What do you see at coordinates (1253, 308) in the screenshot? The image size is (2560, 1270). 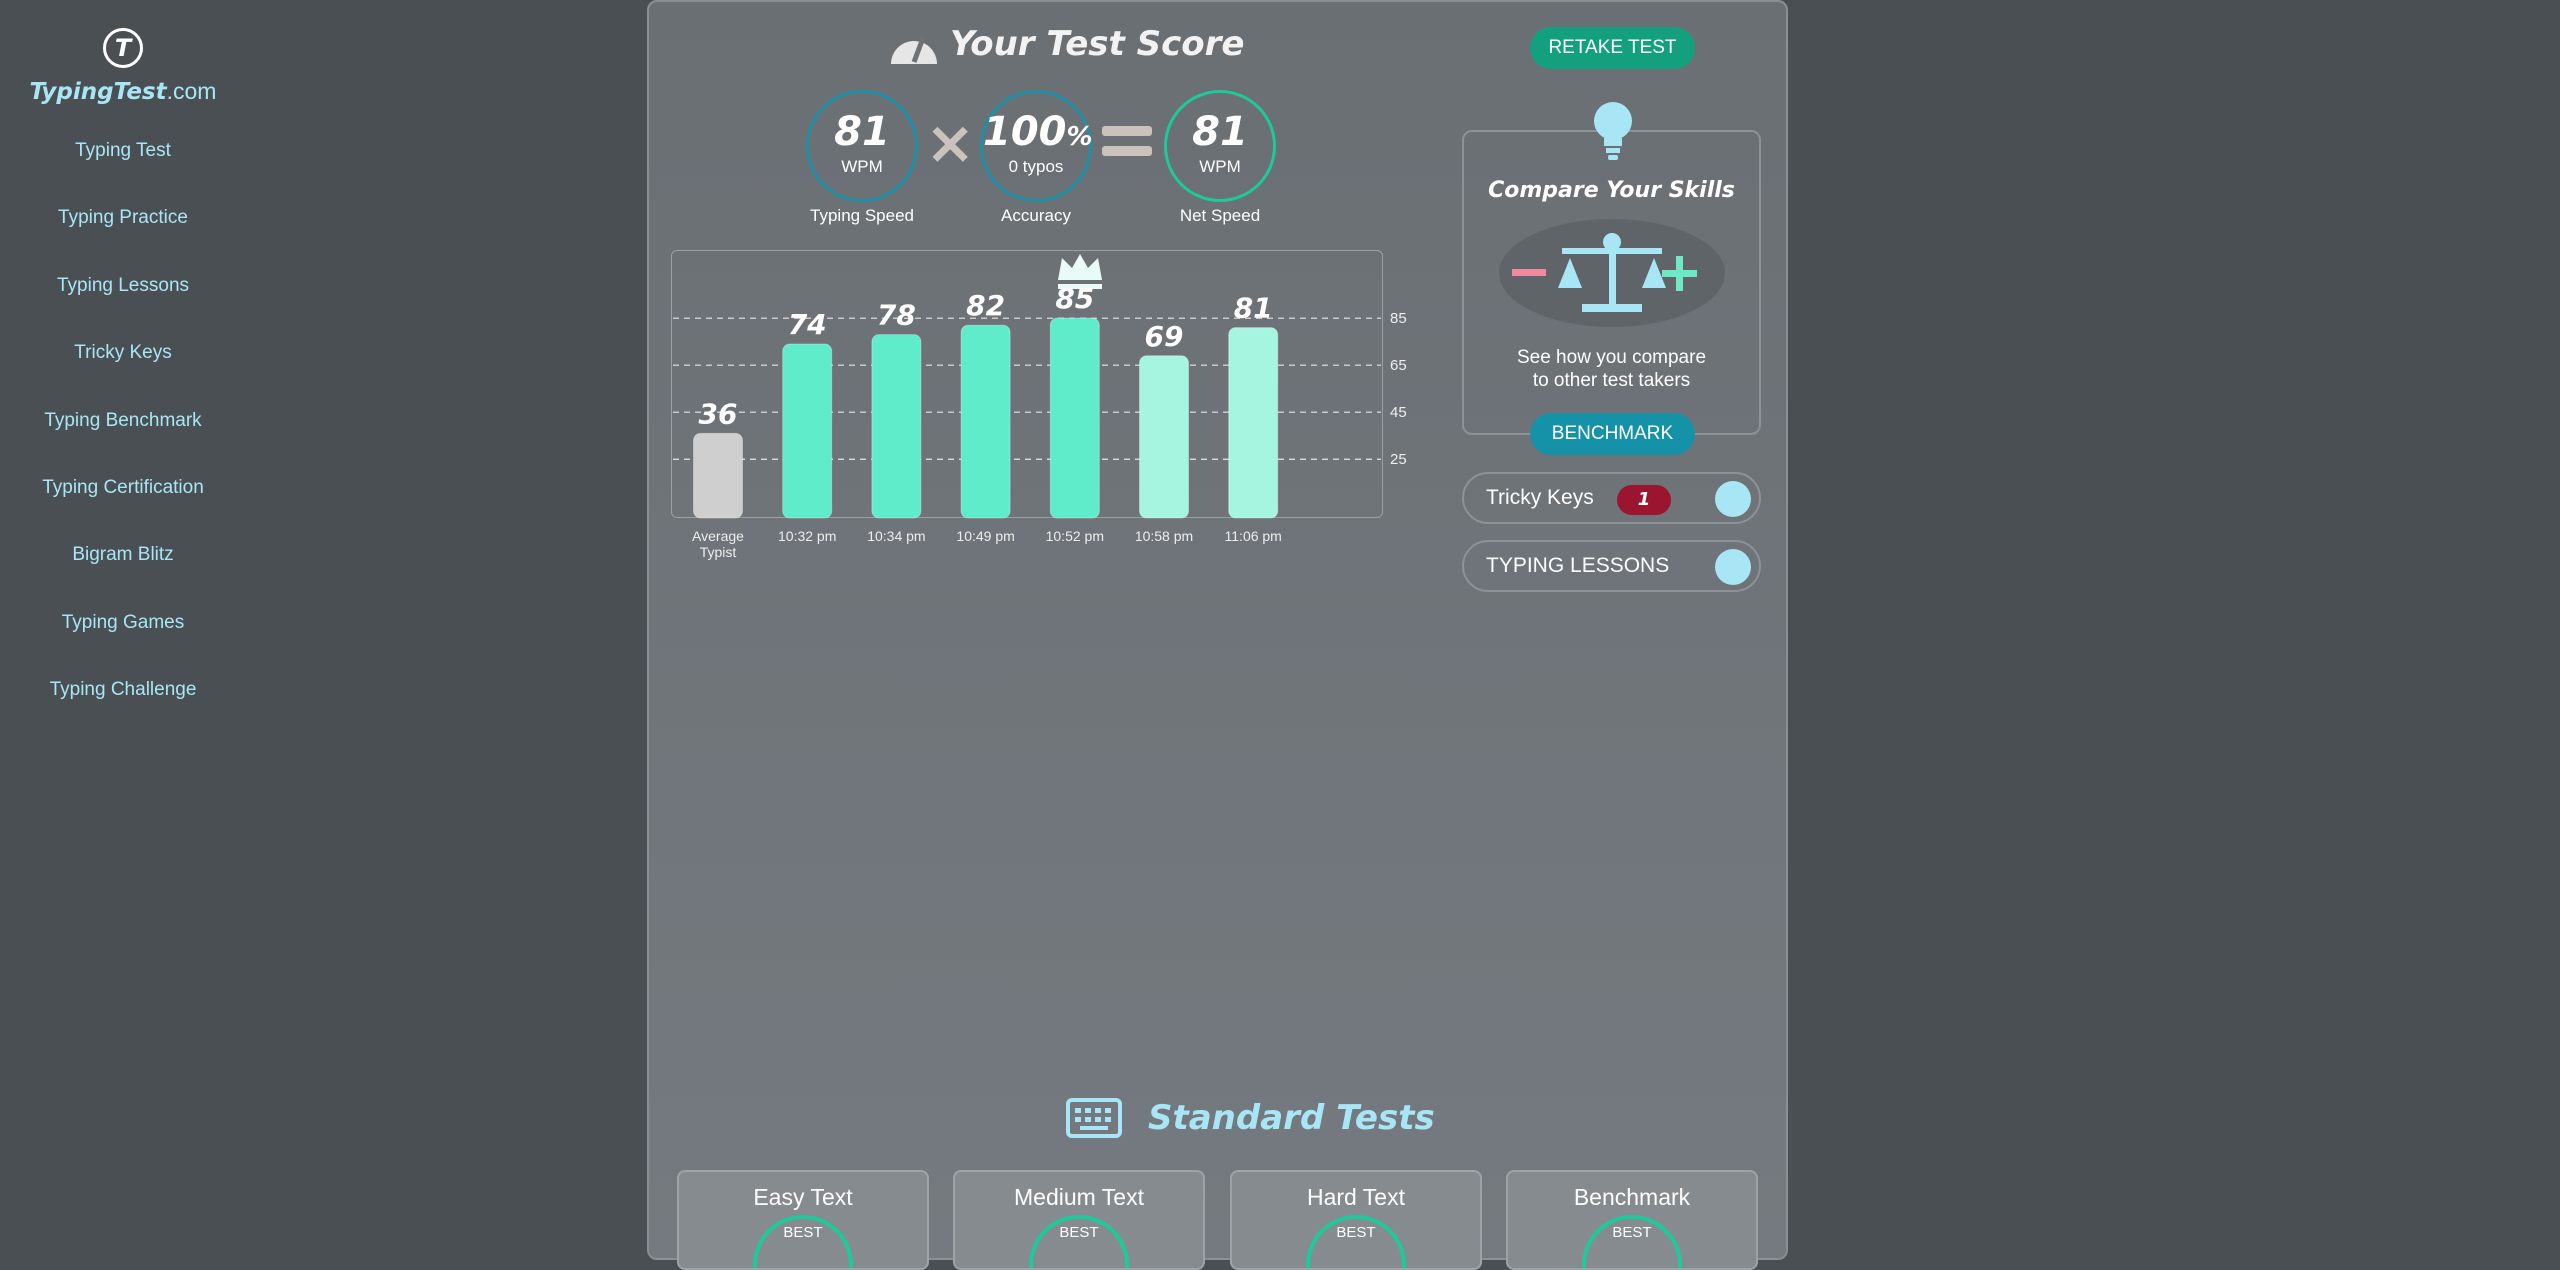 I see `value-label: 81` at bounding box center [1253, 308].